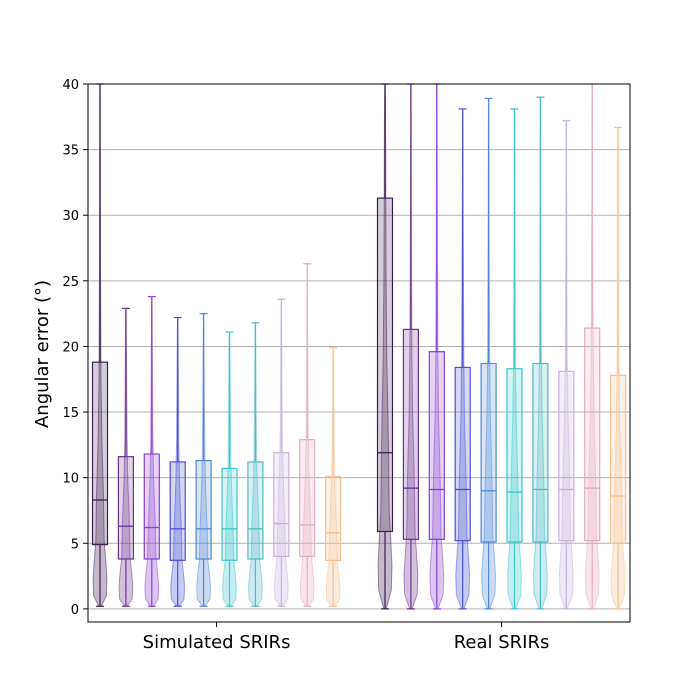 The height and width of the screenshot is (700, 700). I want to click on y-tick-label: 15, so click(70, 413).